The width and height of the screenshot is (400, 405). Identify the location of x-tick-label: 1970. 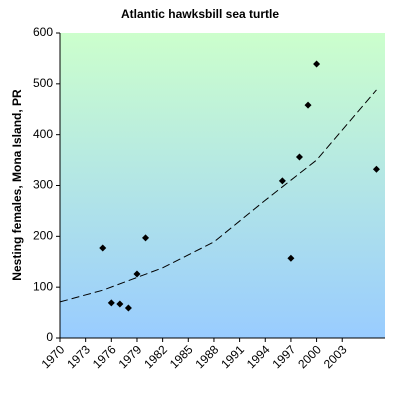
(53, 356).